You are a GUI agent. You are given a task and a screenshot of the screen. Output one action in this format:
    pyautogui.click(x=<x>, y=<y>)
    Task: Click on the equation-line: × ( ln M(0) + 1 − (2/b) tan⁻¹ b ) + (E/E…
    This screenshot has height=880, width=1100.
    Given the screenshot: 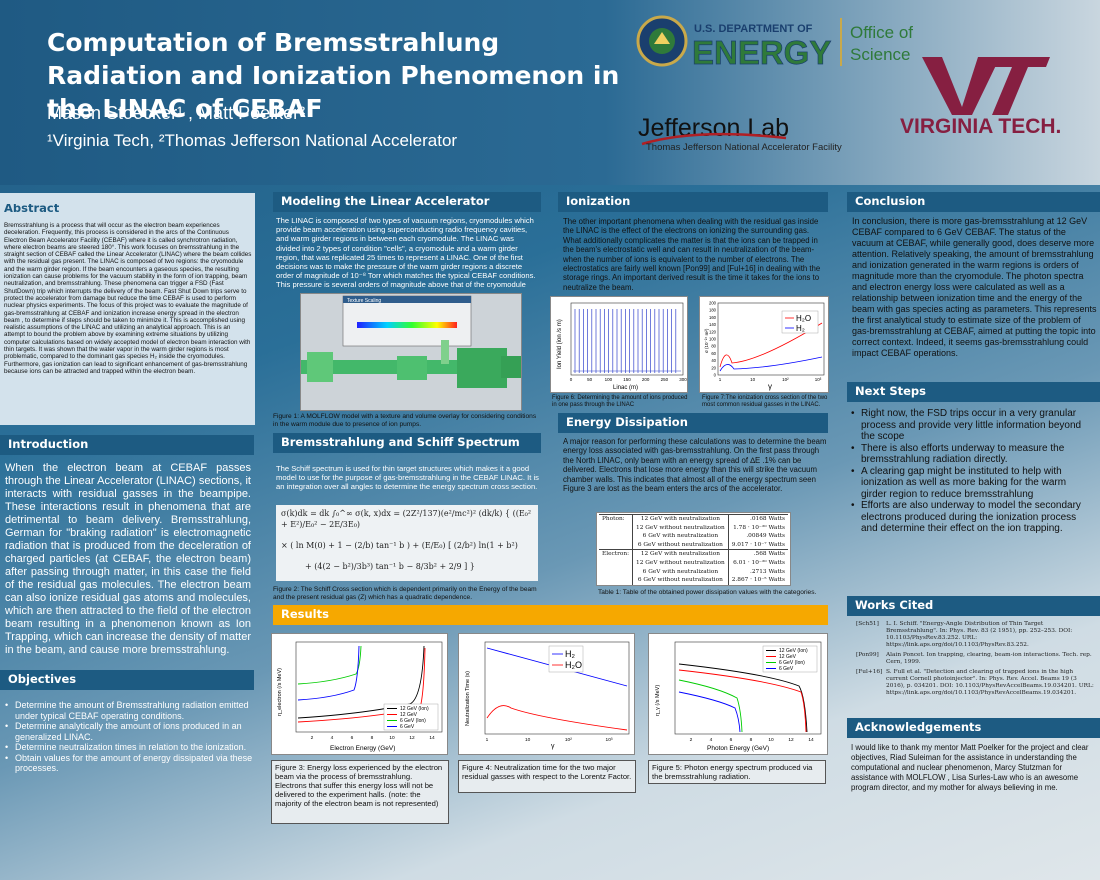 What is the action you would take?
    pyautogui.click(x=399, y=545)
    